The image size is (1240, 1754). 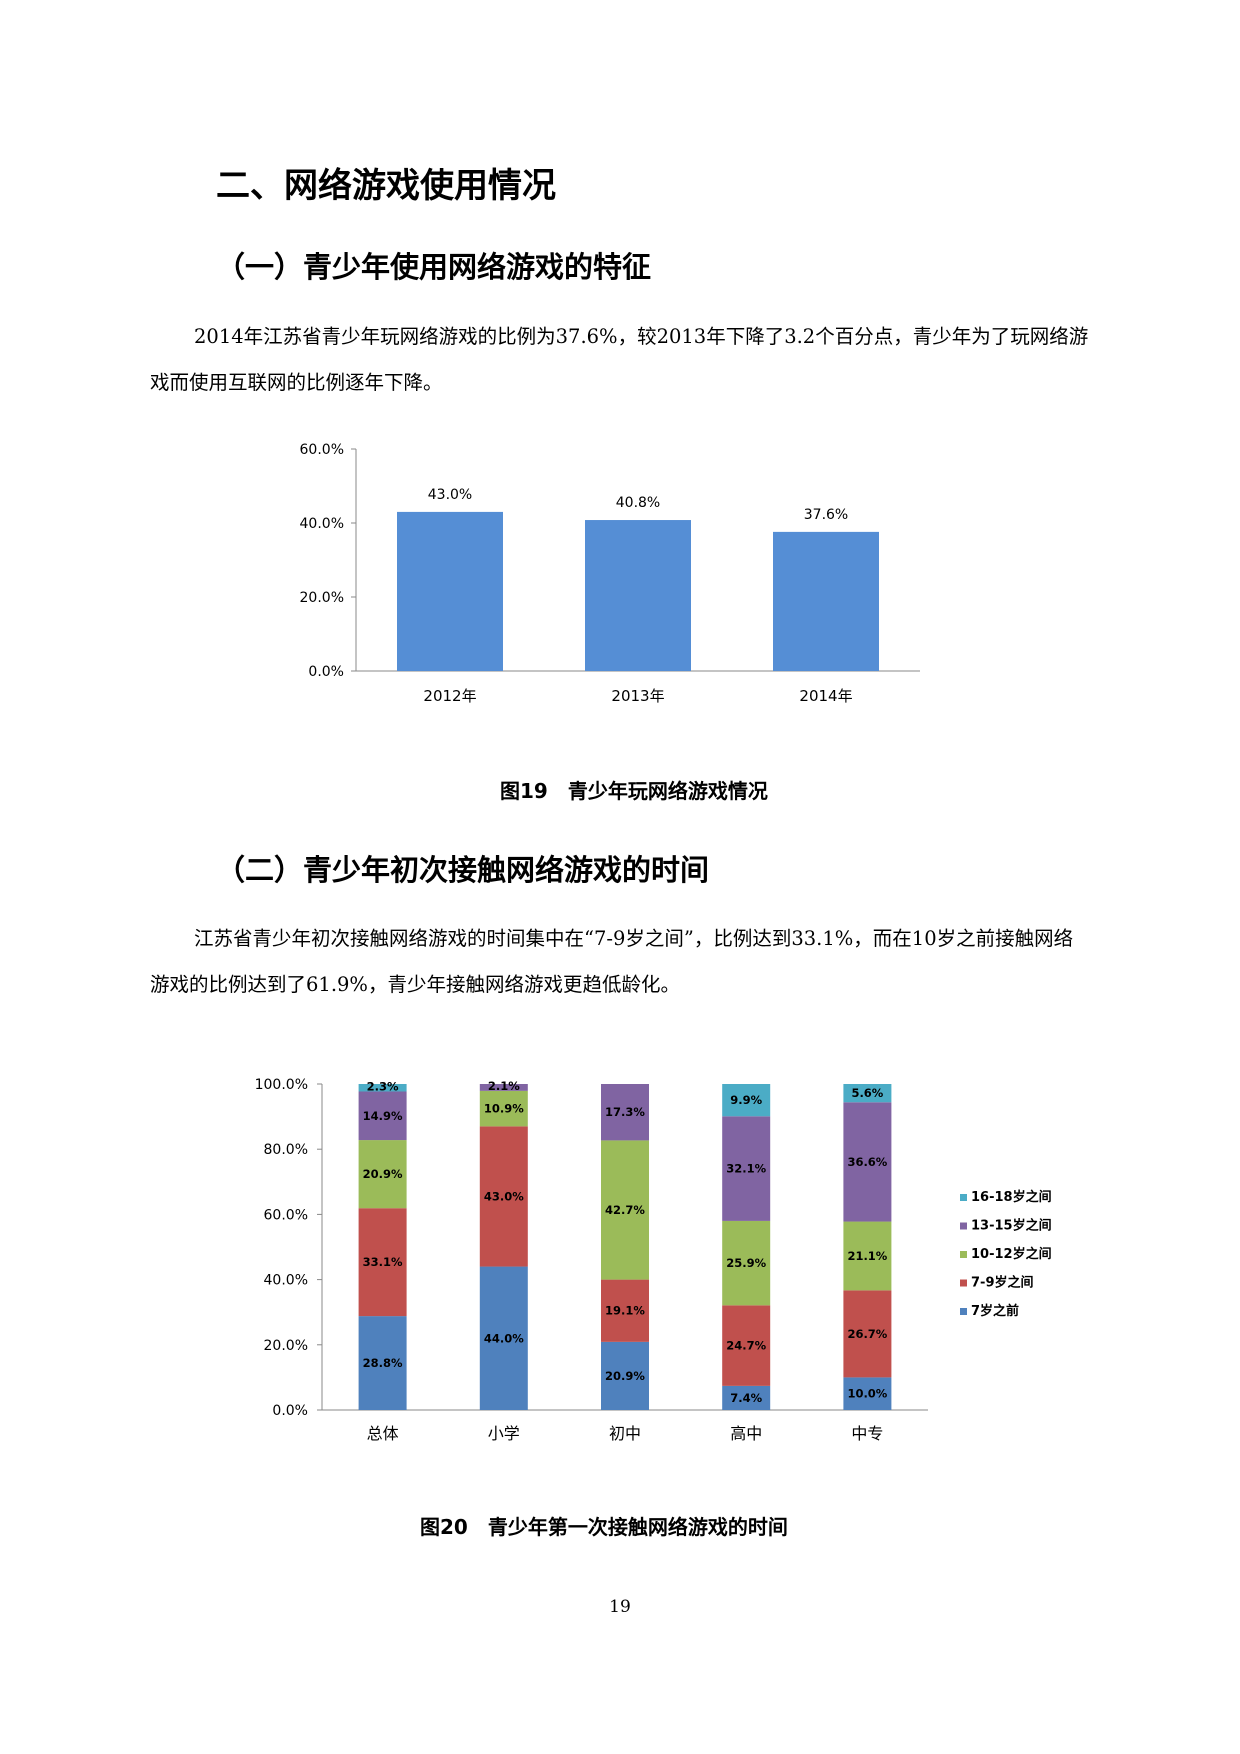 What do you see at coordinates (286, 1150) in the screenshot?
I see `y-tick-label: 80.0%` at bounding box center [286, 1150].